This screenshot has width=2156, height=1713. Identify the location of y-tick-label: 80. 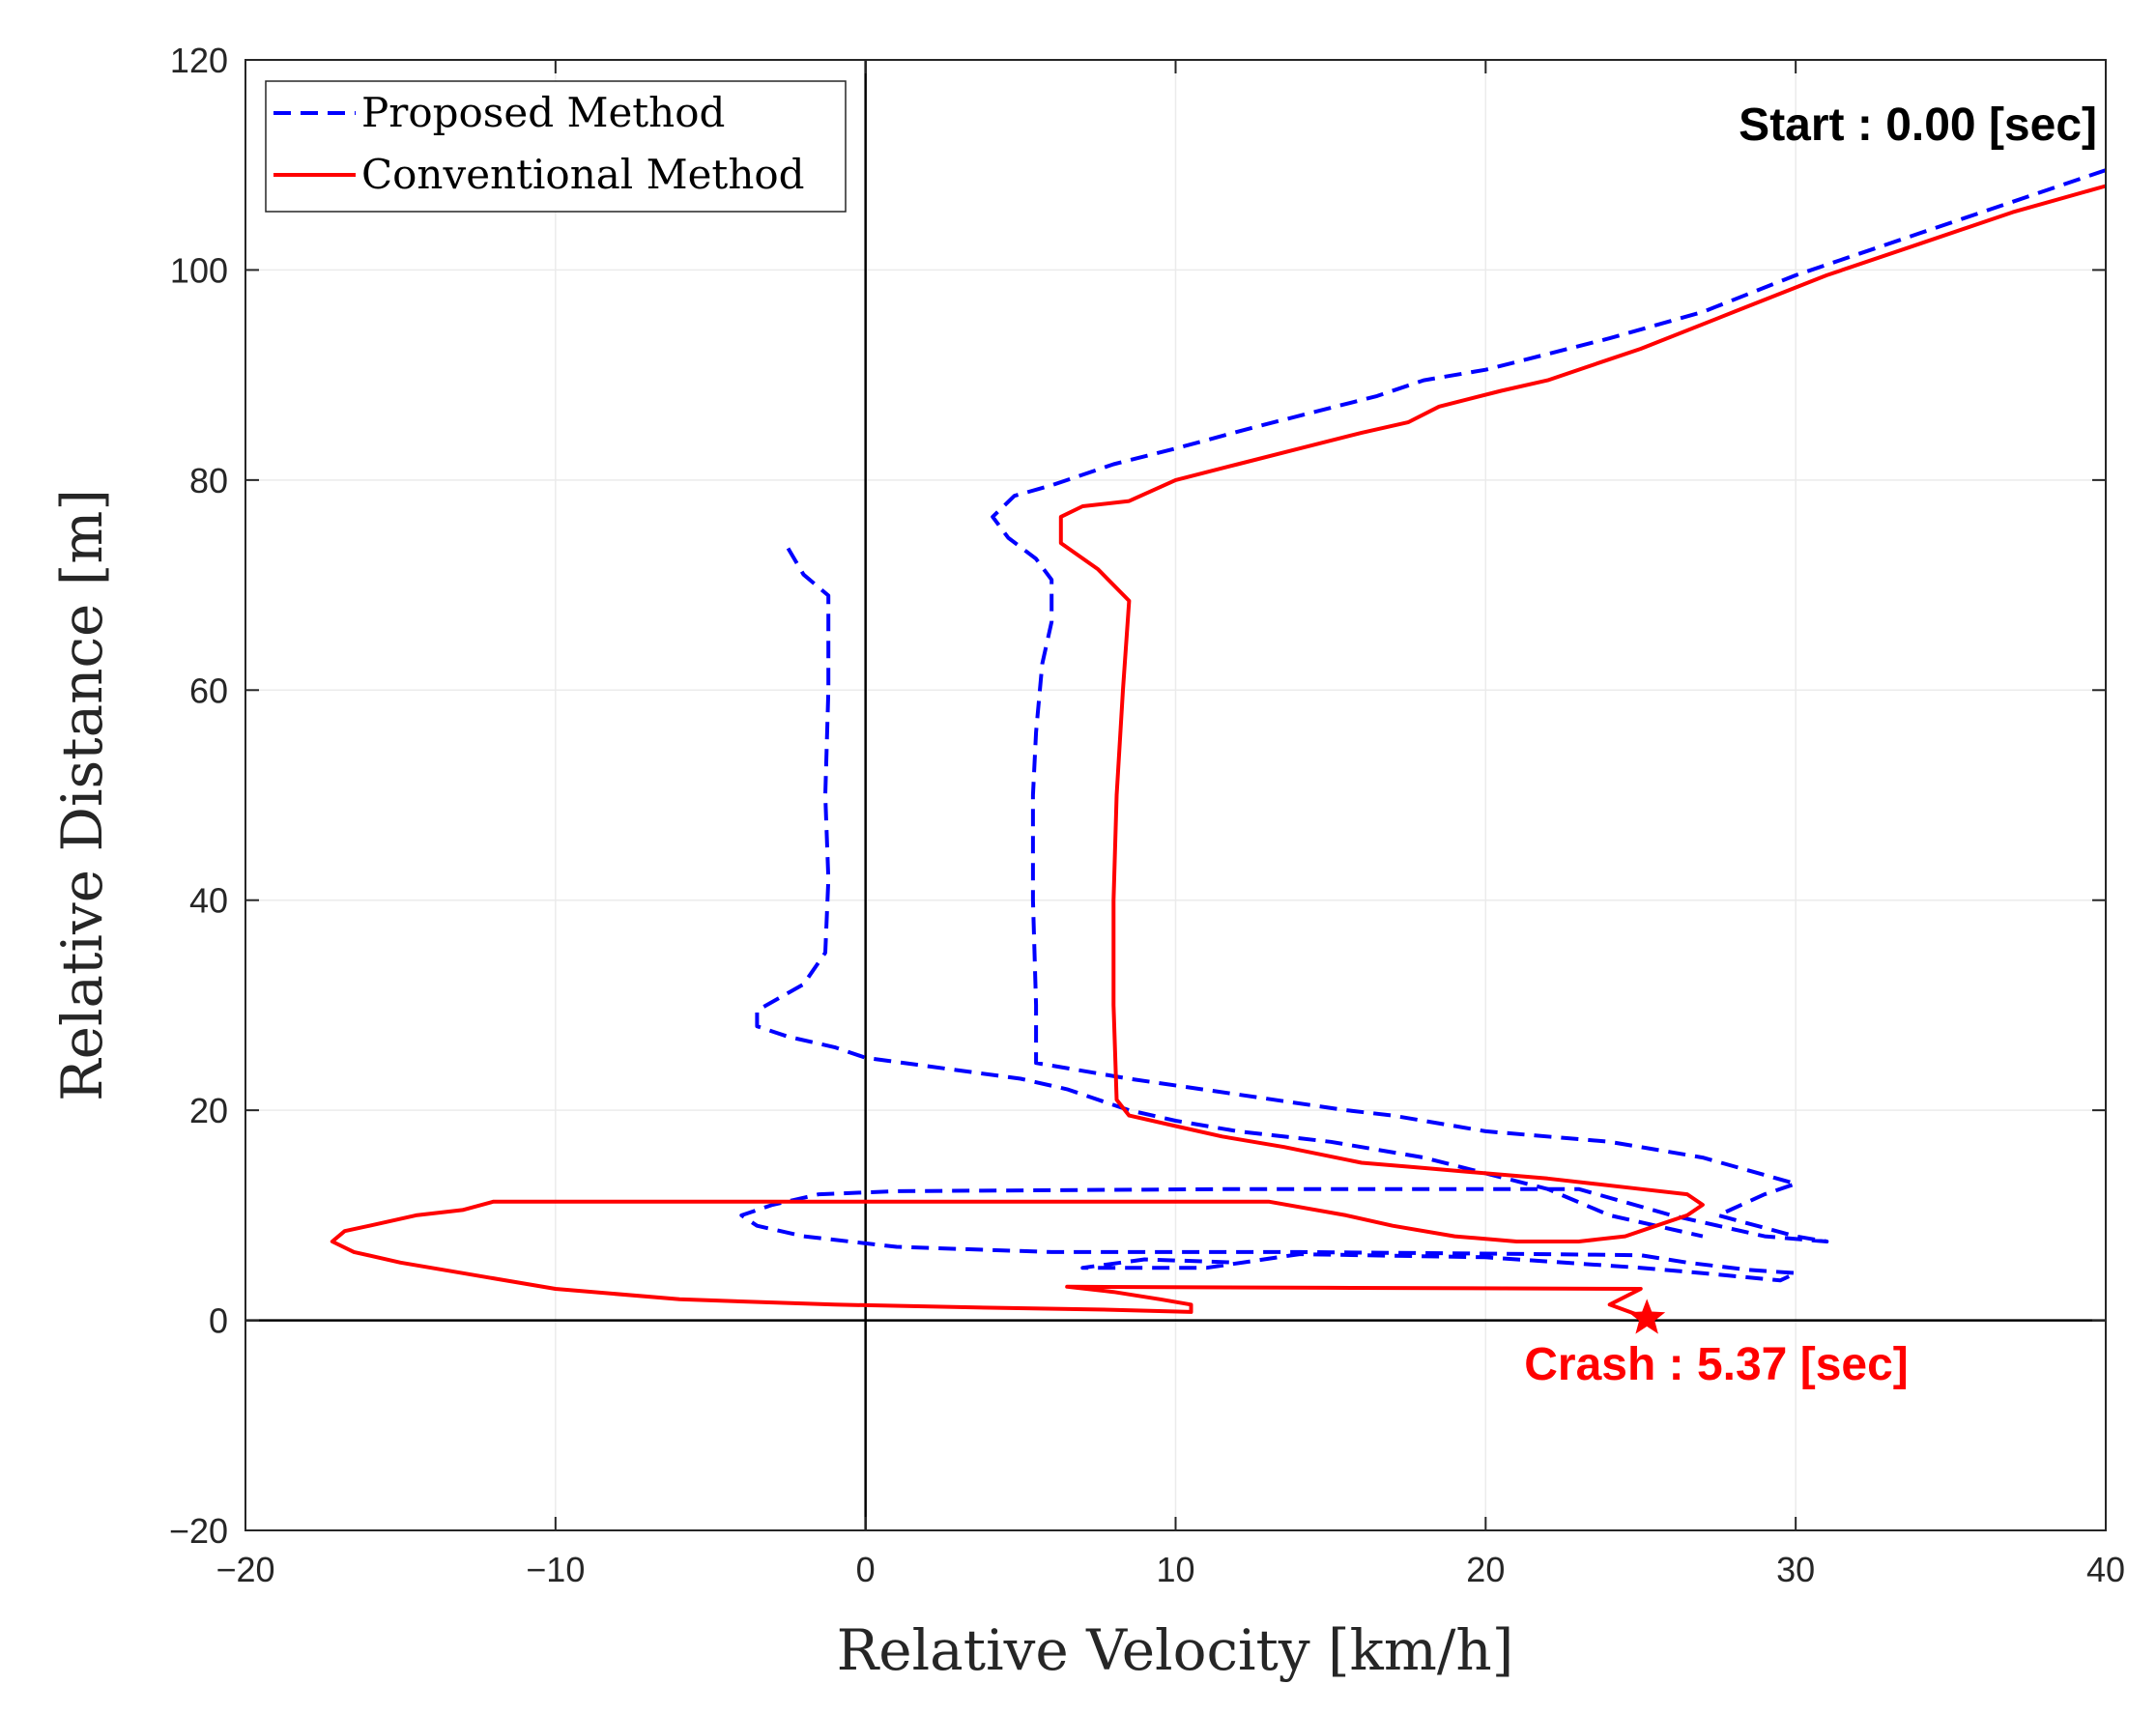
(208, 480).